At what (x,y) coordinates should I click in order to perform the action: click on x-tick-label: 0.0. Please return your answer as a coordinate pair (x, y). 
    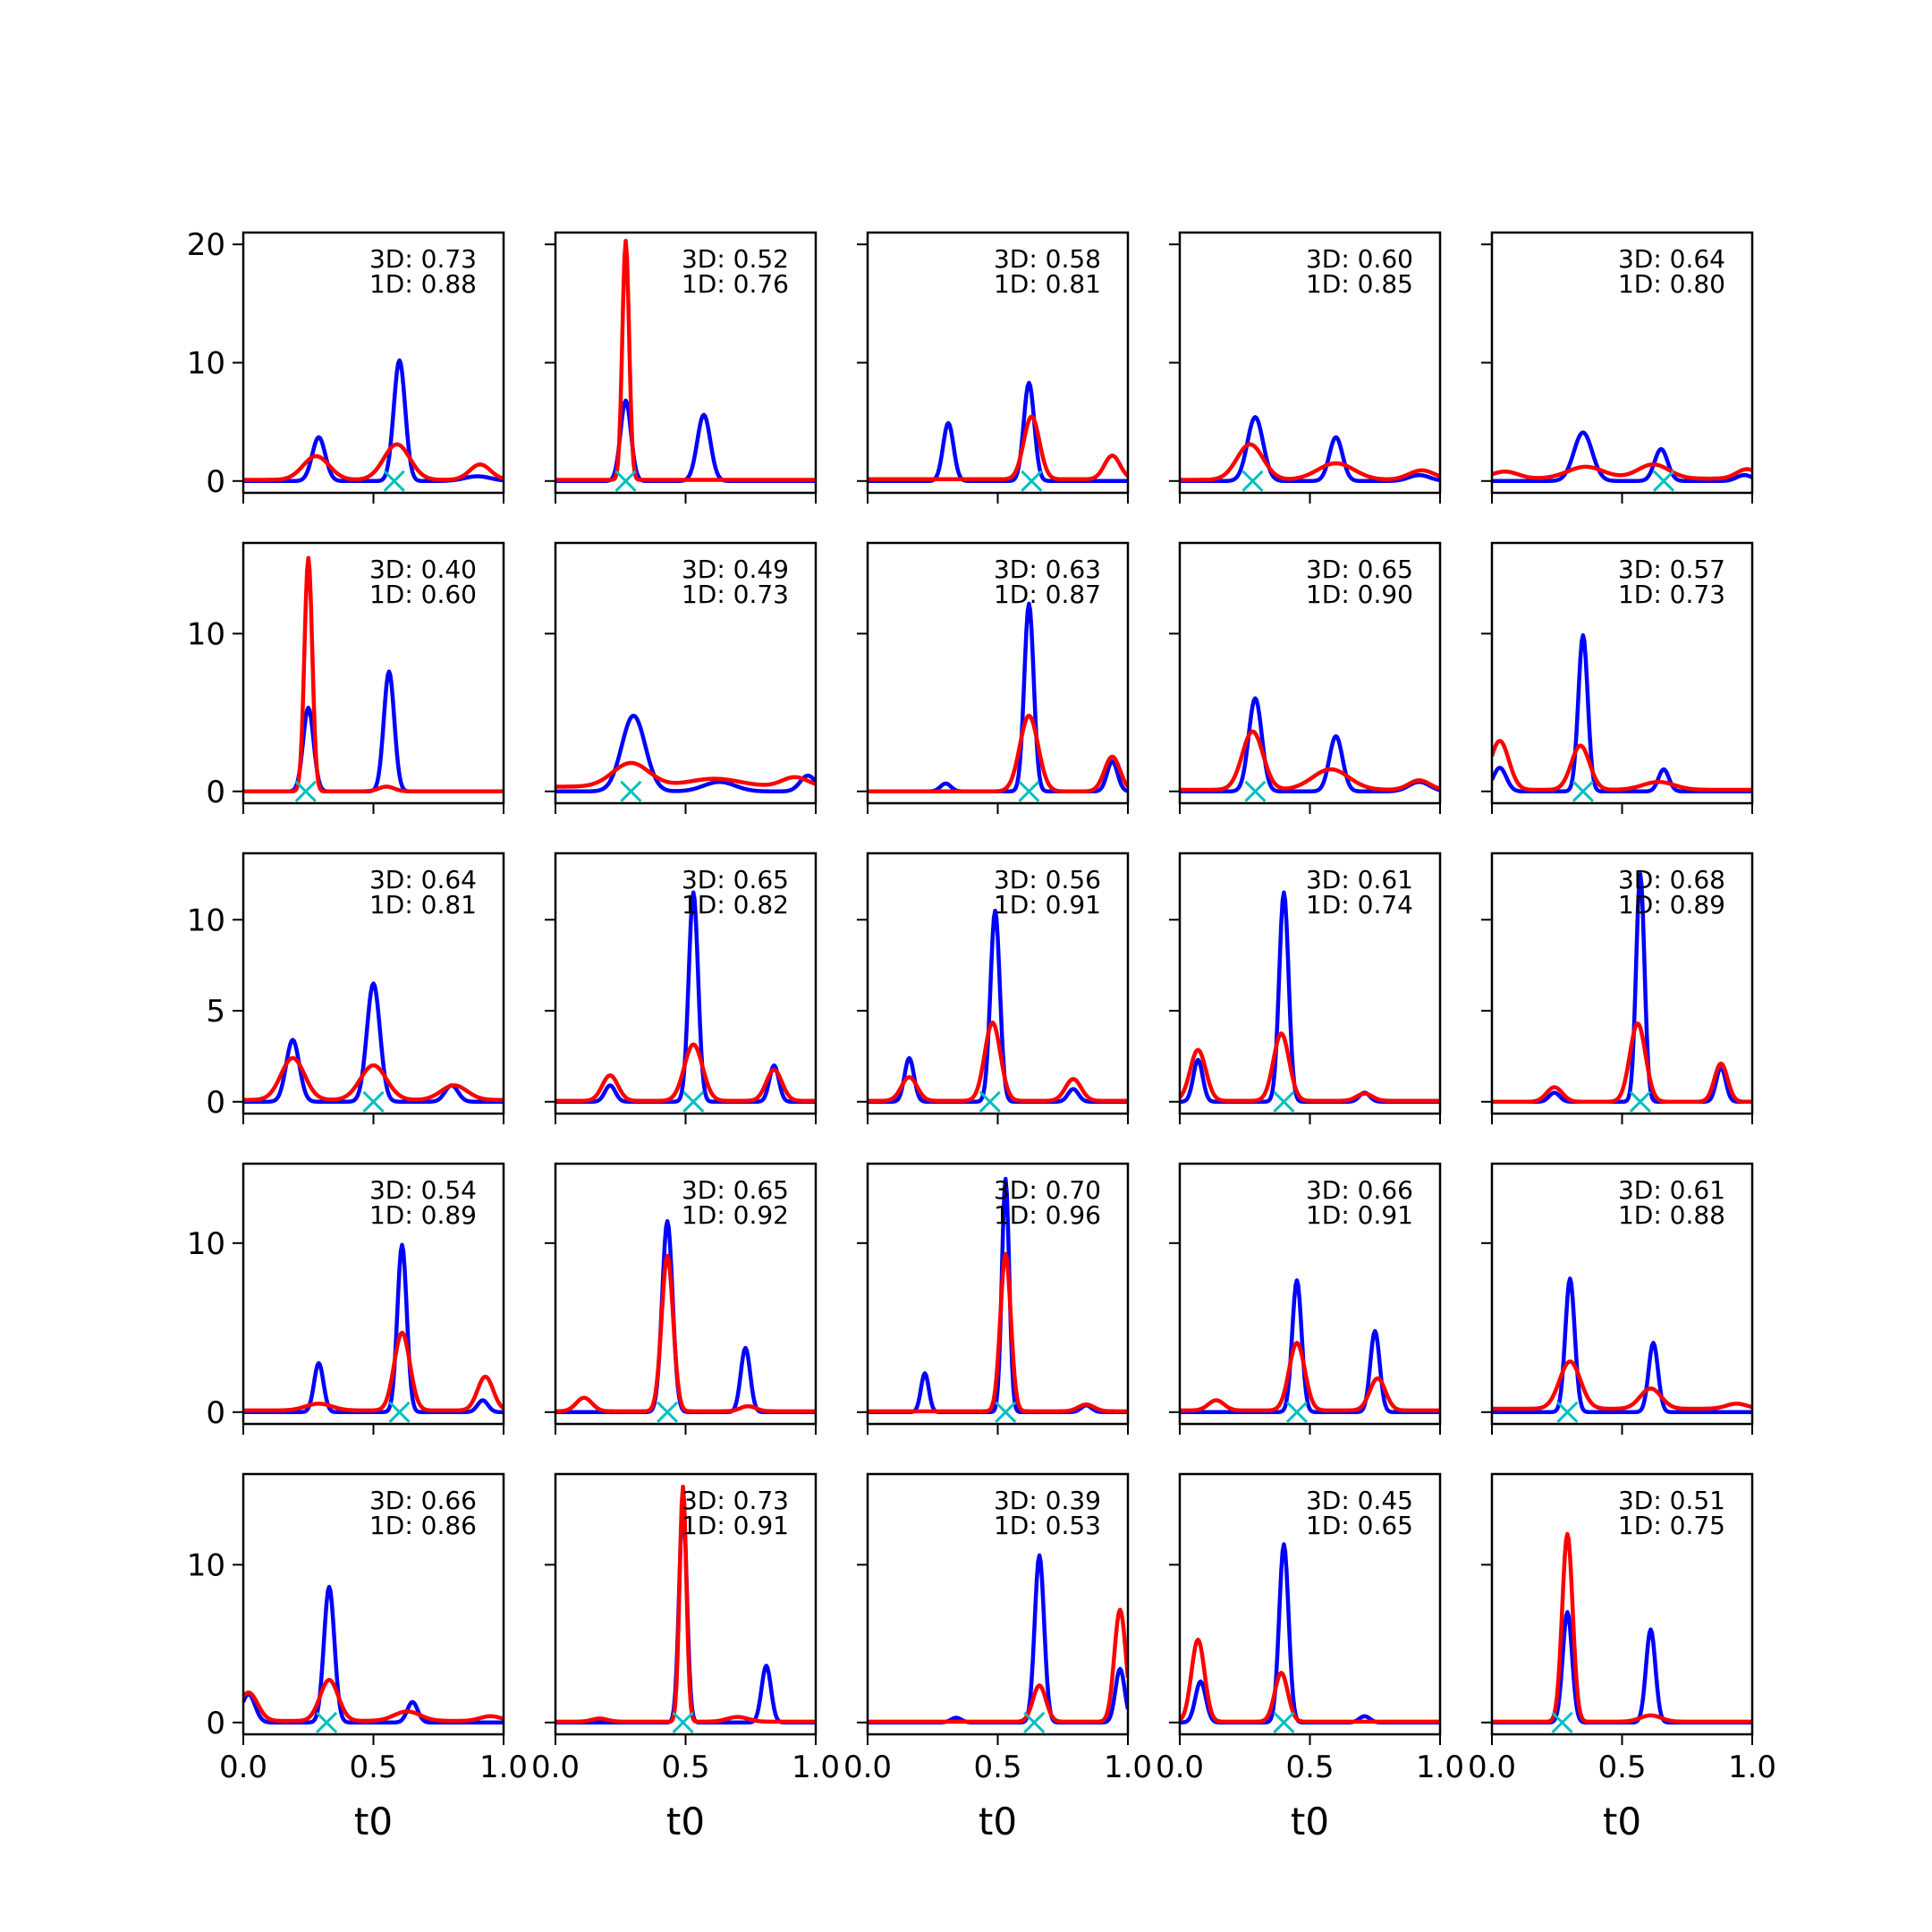
    Looking at the image, I should click on (555, 1767).